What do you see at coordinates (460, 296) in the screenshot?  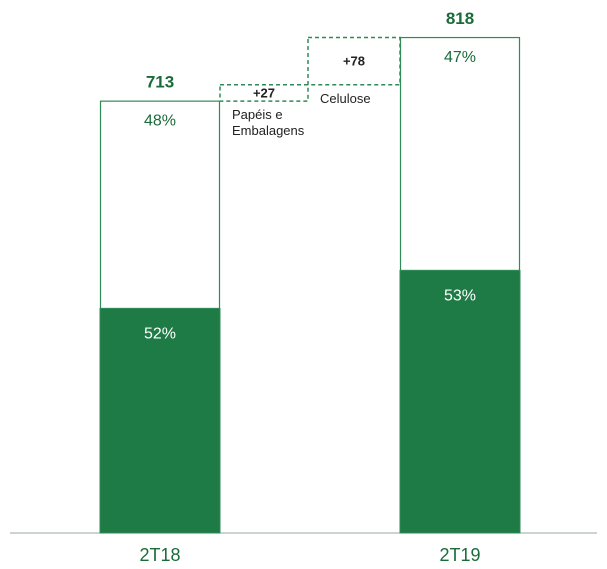 I see `share-label: 53%` at bounding box center [460, 296].